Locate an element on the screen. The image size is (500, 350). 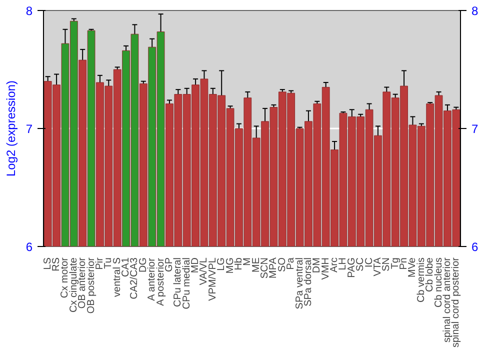
x-tick-label: GP is located at coordinates (169, 264).